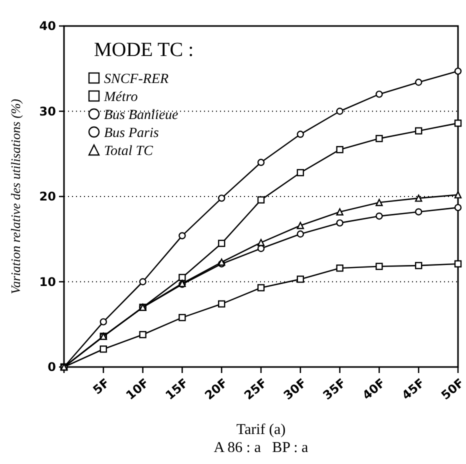  I want to click on y-tick-label: 30, so click(47, 111).